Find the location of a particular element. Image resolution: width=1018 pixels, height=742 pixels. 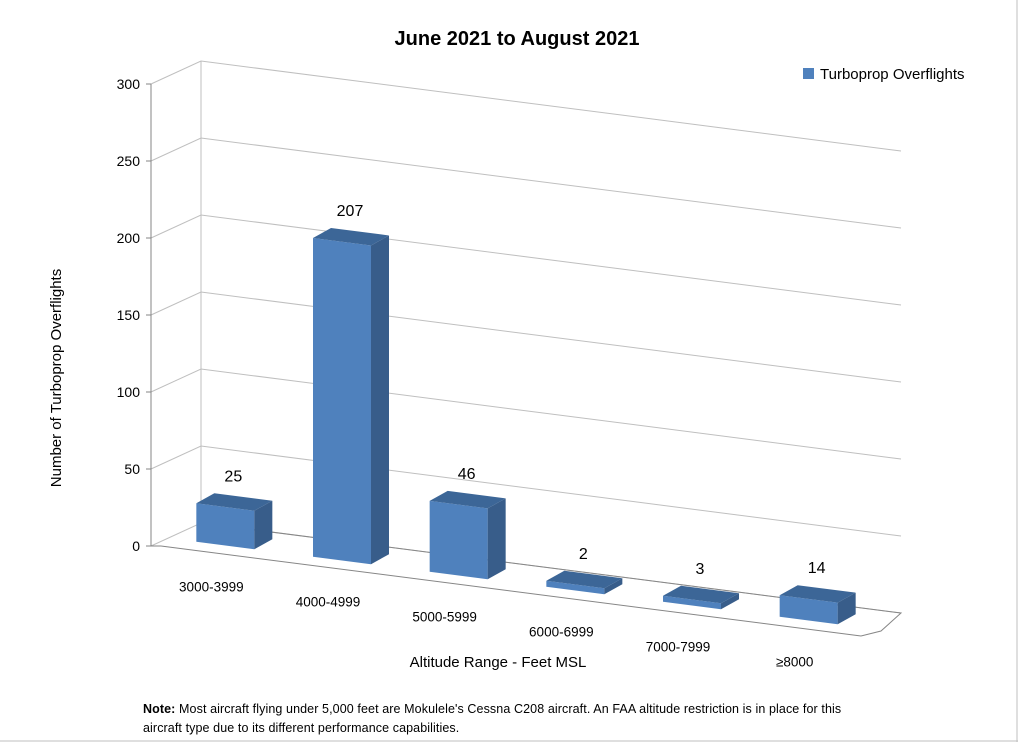

y-tick-label: 250 is located at coordinates (129, 161).